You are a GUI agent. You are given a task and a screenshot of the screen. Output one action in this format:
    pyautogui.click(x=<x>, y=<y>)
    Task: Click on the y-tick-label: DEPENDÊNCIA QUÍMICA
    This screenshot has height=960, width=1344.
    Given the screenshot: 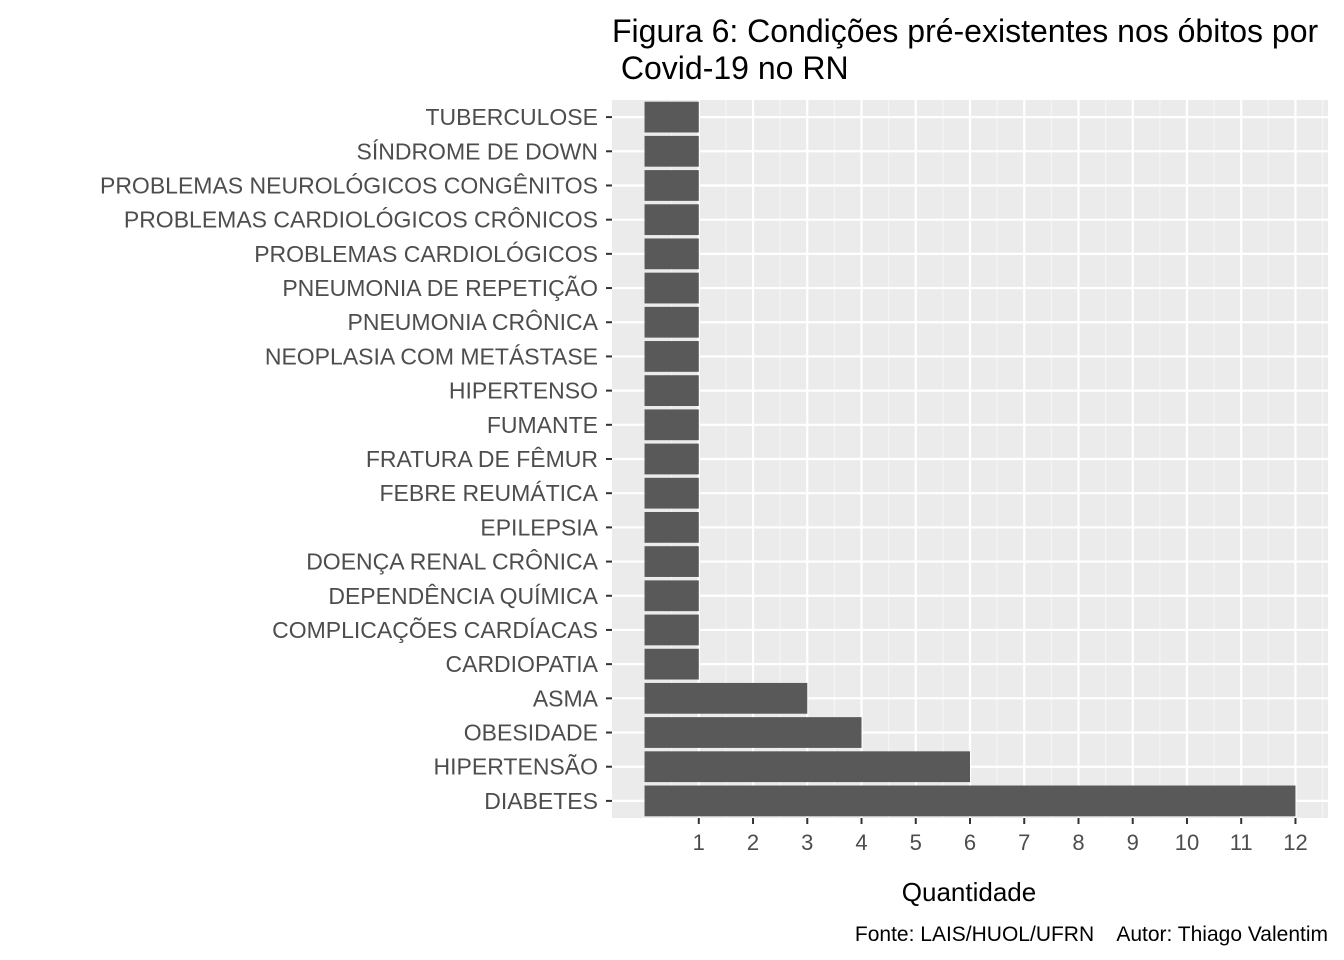 What is the action you would take?
    pyautogui.click(x=463, y=596)
    